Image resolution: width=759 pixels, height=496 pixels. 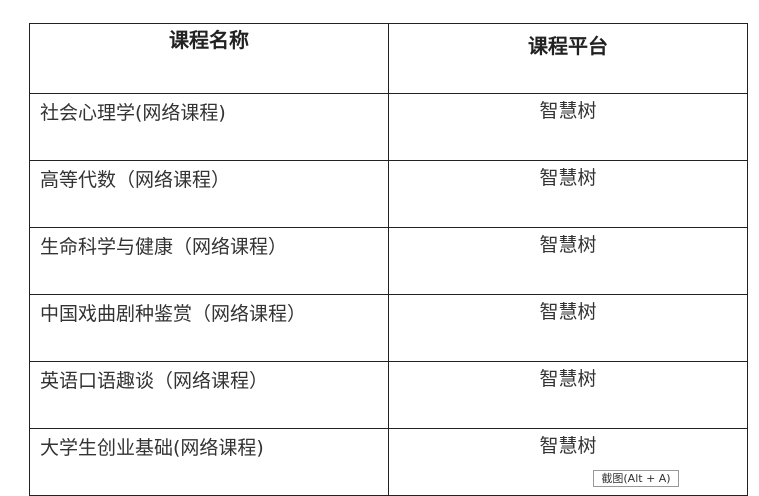 I want to click on table-row: 生命科学与健康（网络课程） 智慧树, so click(x=388, y=261).